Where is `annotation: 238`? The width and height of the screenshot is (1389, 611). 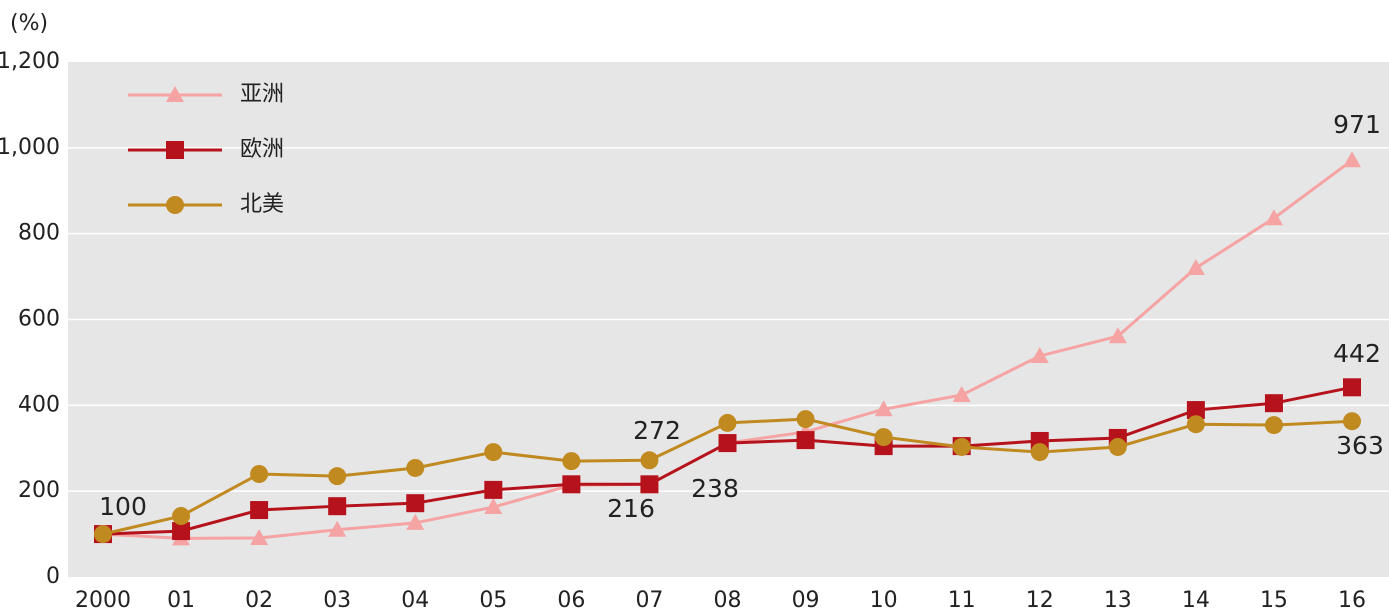
annotation: 238 is located at coordinates (715, 488).